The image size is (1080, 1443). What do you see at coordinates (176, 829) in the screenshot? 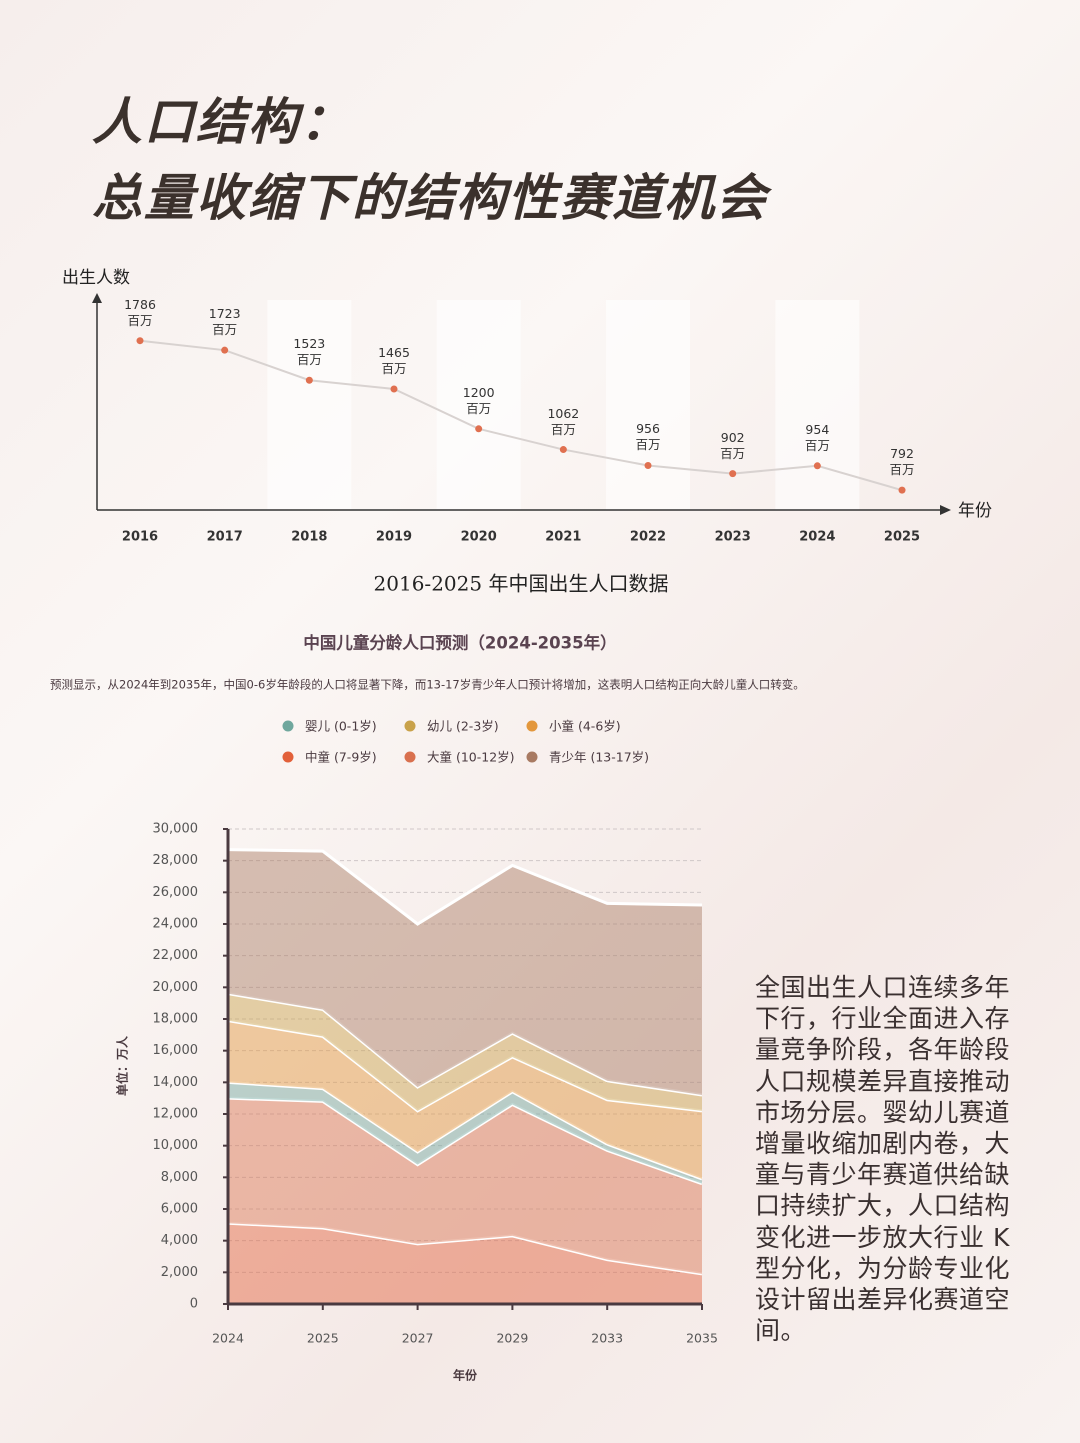
I see `y-tick-label: 30,000` at bounding box center [176, 829].